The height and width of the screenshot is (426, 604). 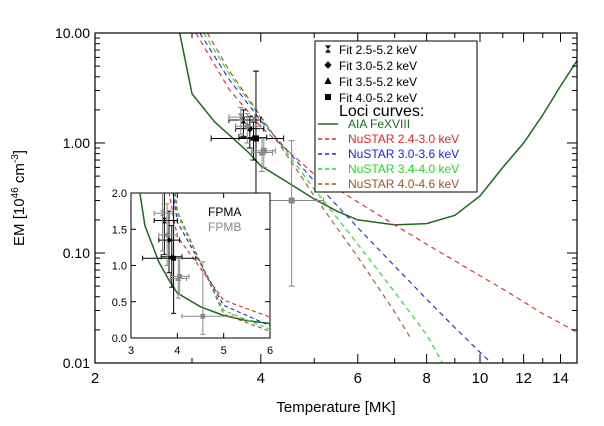 I want to click on inset-data-points, so click(x=188, y=264).